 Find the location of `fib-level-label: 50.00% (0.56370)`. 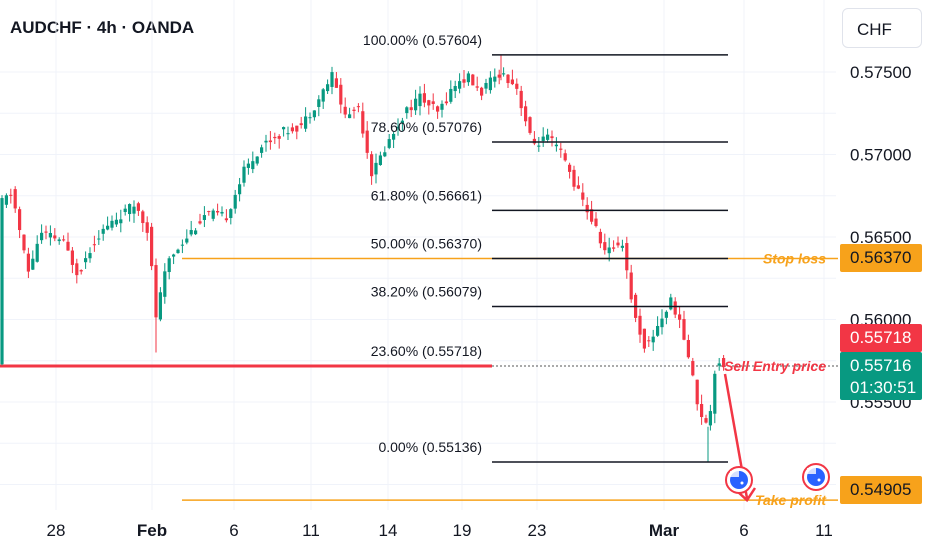

fib-level-label: 50.00% (0.56370) is located at coordinates (426, 243).